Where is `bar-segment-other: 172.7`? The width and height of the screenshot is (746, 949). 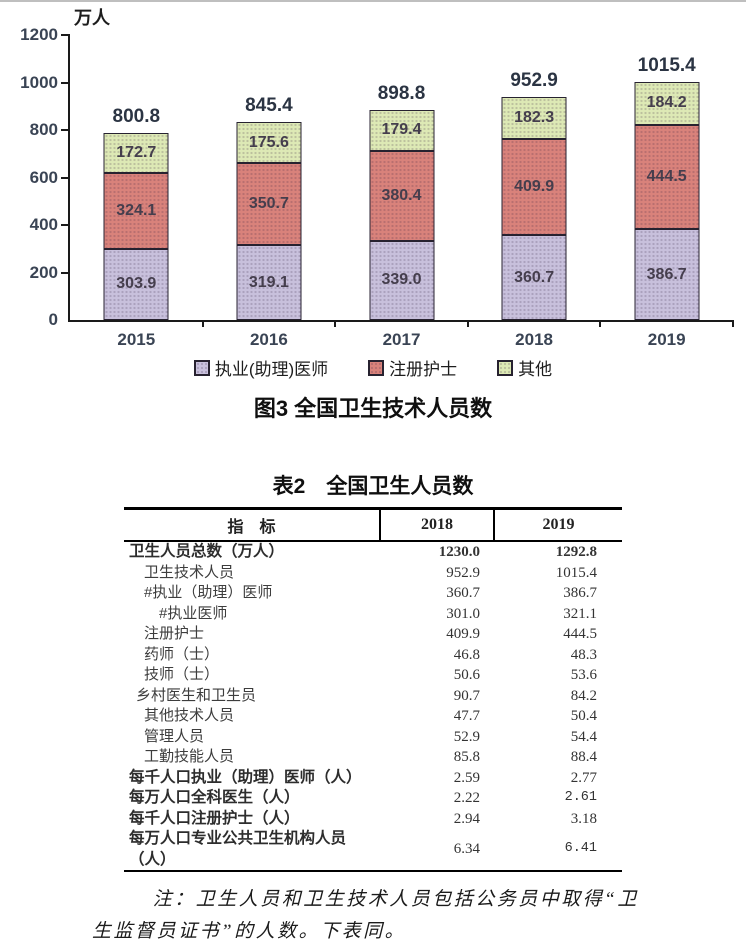 bar-segment-other: 172.7 is located at coordinates (136, 152).